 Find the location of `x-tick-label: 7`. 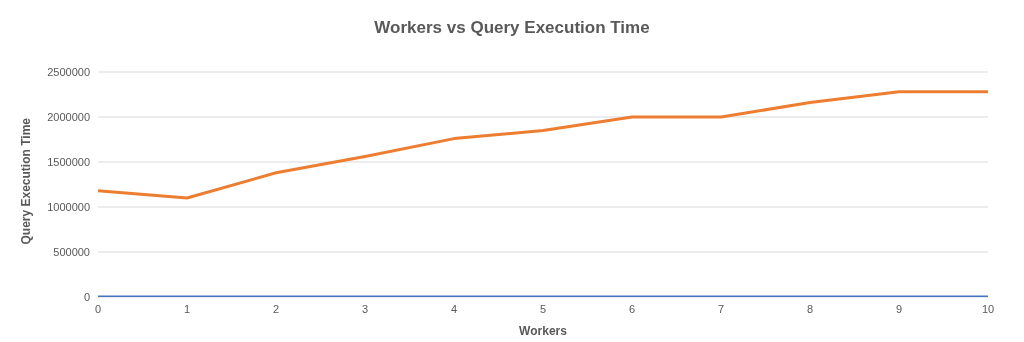

x-tick-label: 7 is located at coordinates (721, 308).